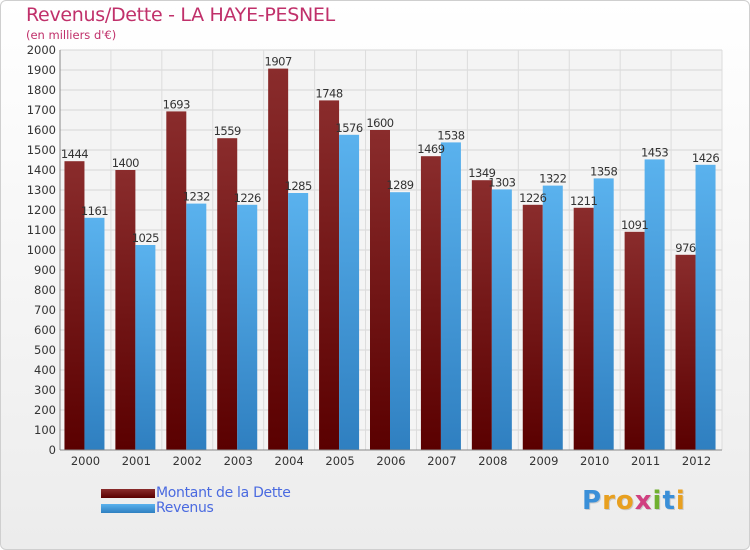 This screenshot has height=550, width=750. I want to click on y-tick-label: 300, so click(45, 390).